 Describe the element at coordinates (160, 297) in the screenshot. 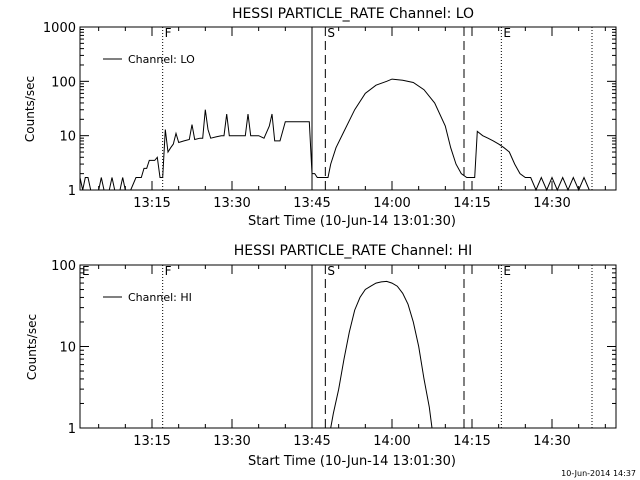

I see `legend-label-hi: Channel: HI` at that location.